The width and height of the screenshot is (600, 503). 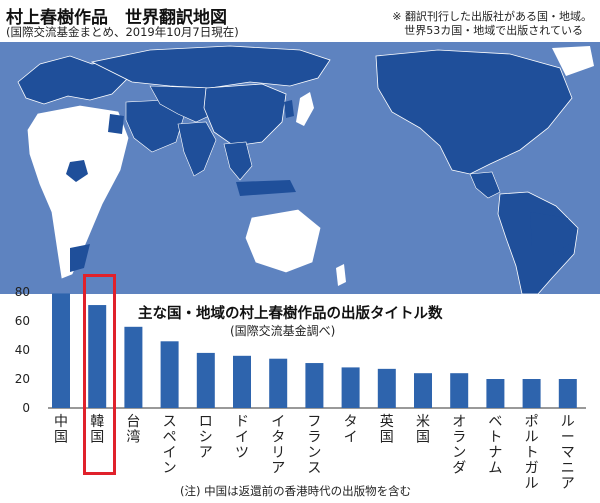 What do you see at coordinates (351, 430) in the screenshot?
I see `x-tick-label: タイ` at bounding box center [351, 430].